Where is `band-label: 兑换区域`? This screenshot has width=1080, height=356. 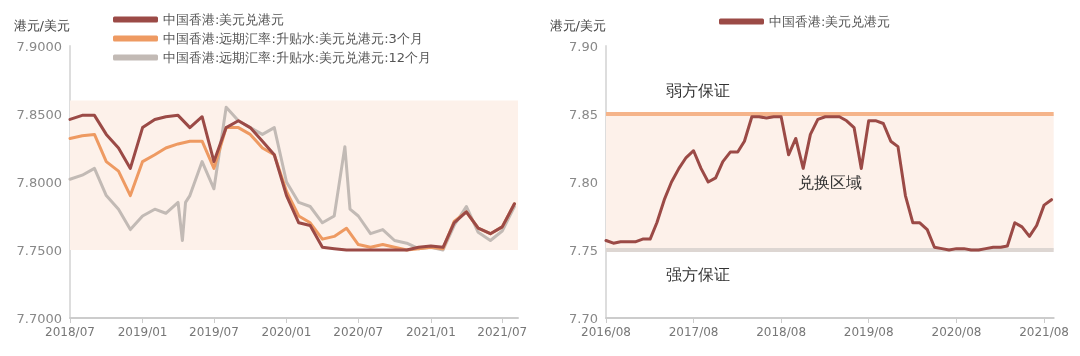 band-label: 兑换区域 is located at coordinates (829, 182).